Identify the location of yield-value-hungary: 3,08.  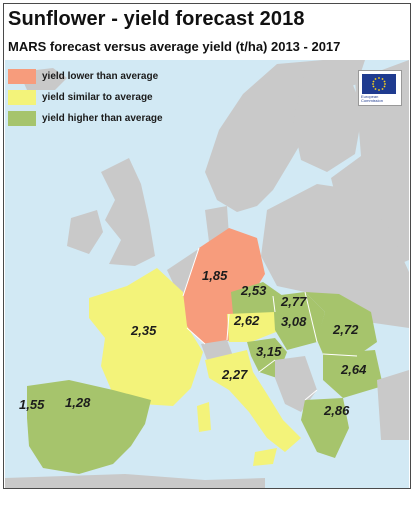
(294, 321).